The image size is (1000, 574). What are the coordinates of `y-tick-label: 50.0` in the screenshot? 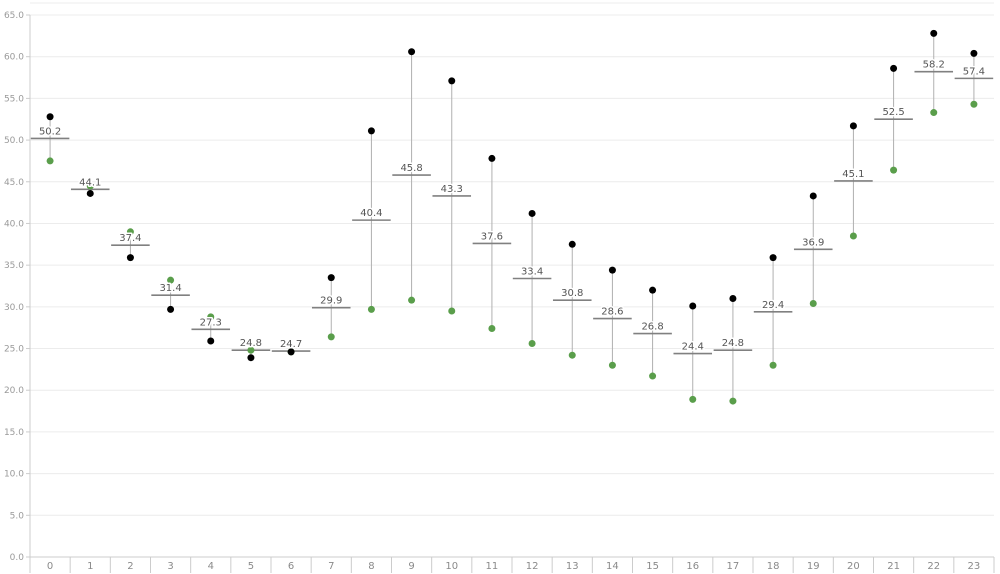 It's located at (14, 141).